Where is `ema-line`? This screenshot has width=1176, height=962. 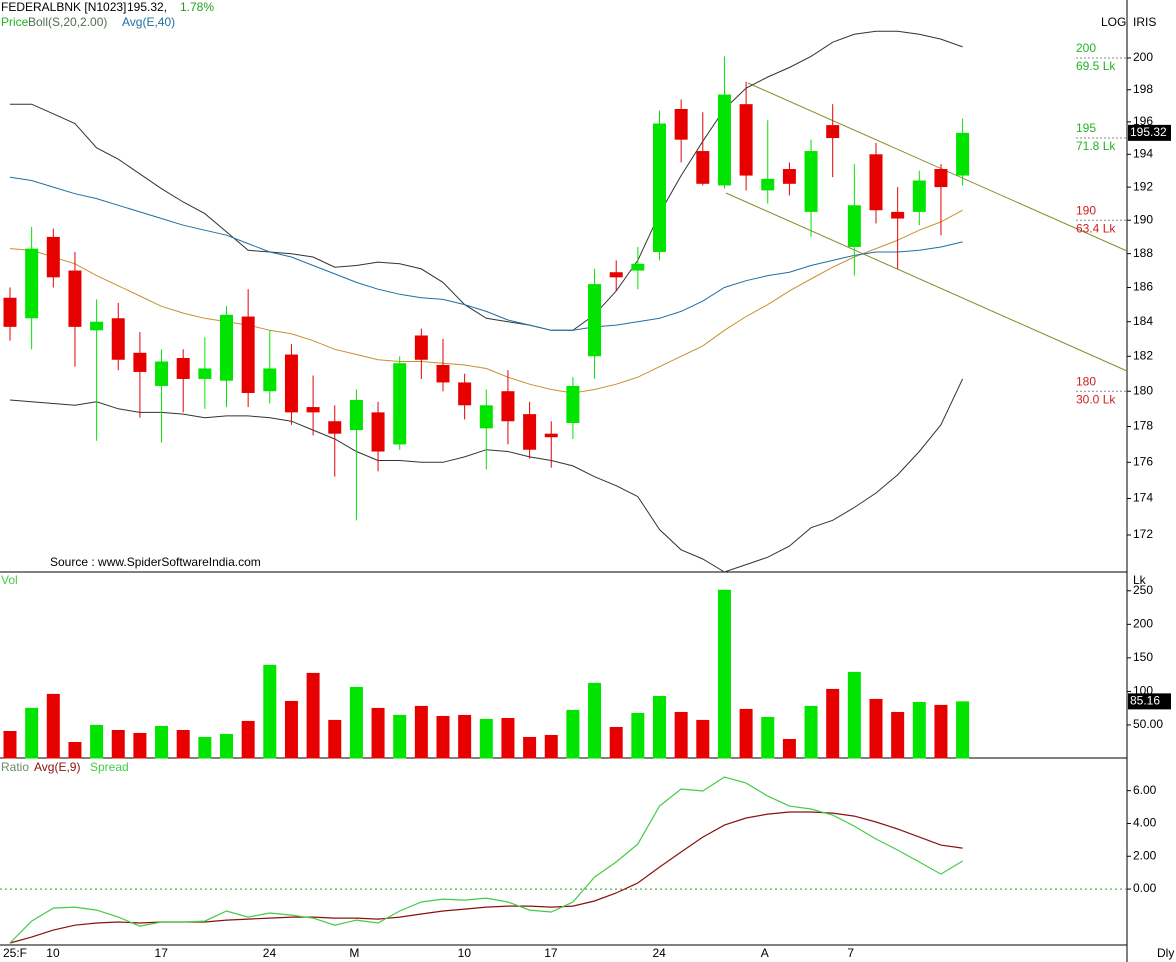
ema-line is located at coordinates (486, 253).